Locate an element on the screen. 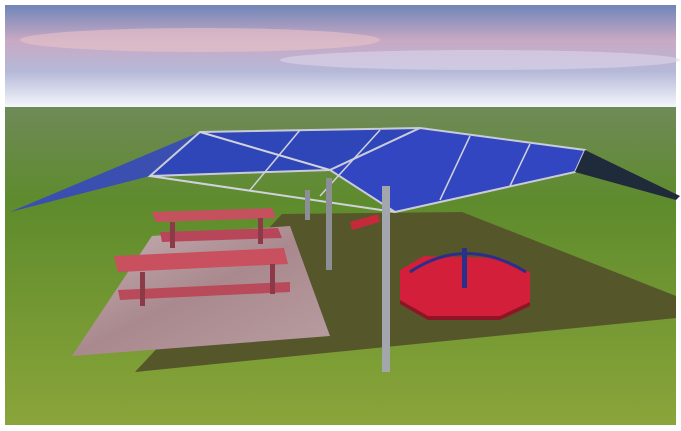  merry-go-round is located at coordinates (465, 284).